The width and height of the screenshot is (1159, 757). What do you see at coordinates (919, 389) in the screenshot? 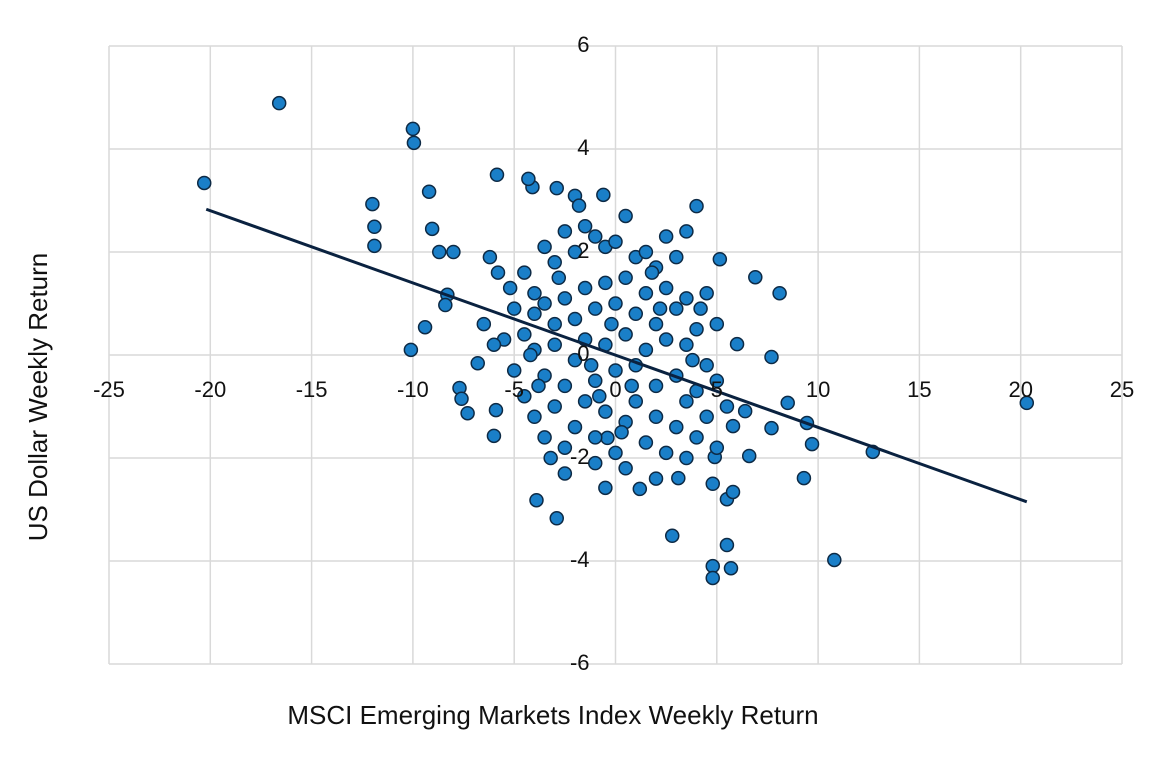
I see `x-tick-label: 15` at bounding box center [919, 389].